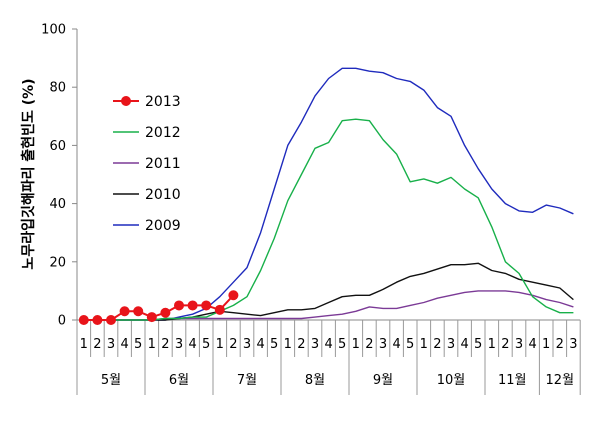  What do you see at coordinates (512, 380) in the screenshot?
I see `month-label: 11월` at bounding box center [512, 380].